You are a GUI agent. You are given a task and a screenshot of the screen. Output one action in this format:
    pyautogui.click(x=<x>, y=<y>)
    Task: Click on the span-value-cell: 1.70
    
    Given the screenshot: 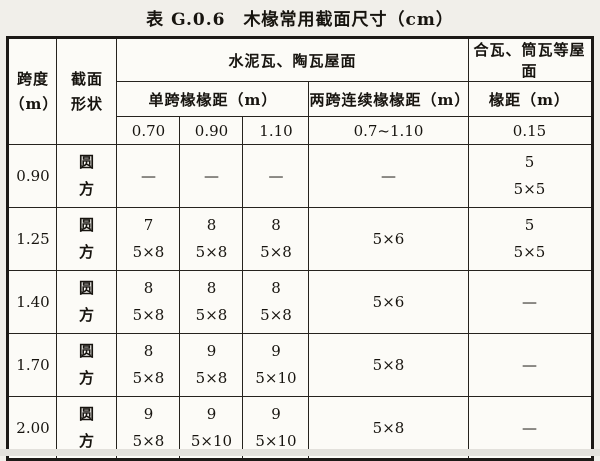 What is the action you would take?
    pyautogui.click(x=32, y=365)
    